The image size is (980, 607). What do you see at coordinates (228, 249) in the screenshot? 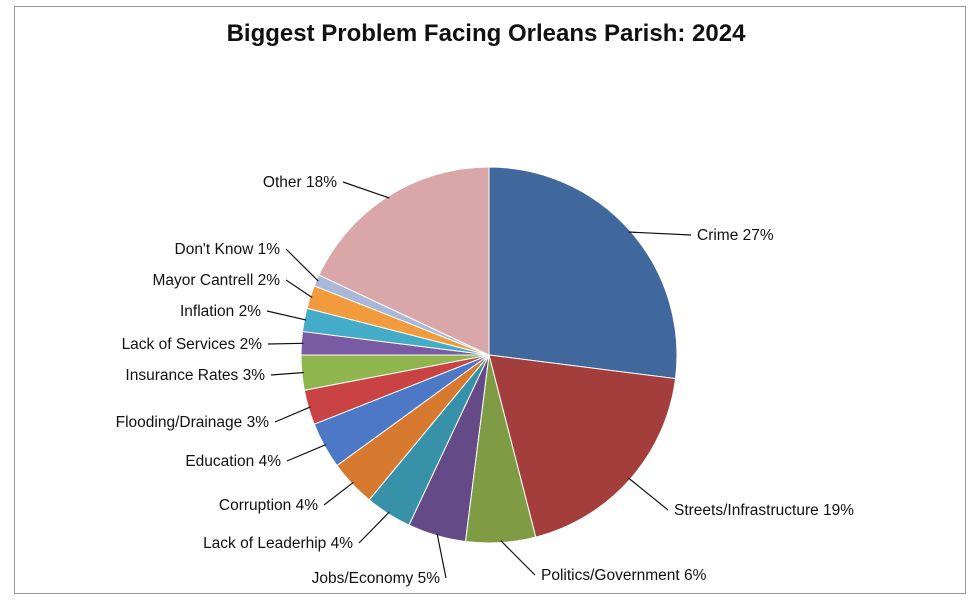
I see `slice-label: Don't Know 1%` at bounding box center [228, 249].